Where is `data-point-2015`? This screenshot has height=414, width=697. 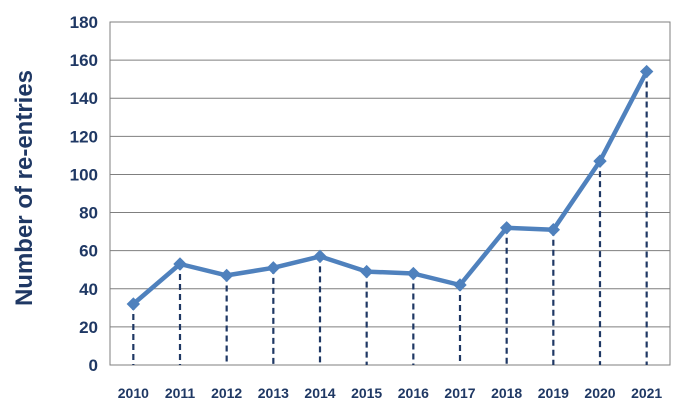
data-point-2015 is located at coordinates (366, 271).